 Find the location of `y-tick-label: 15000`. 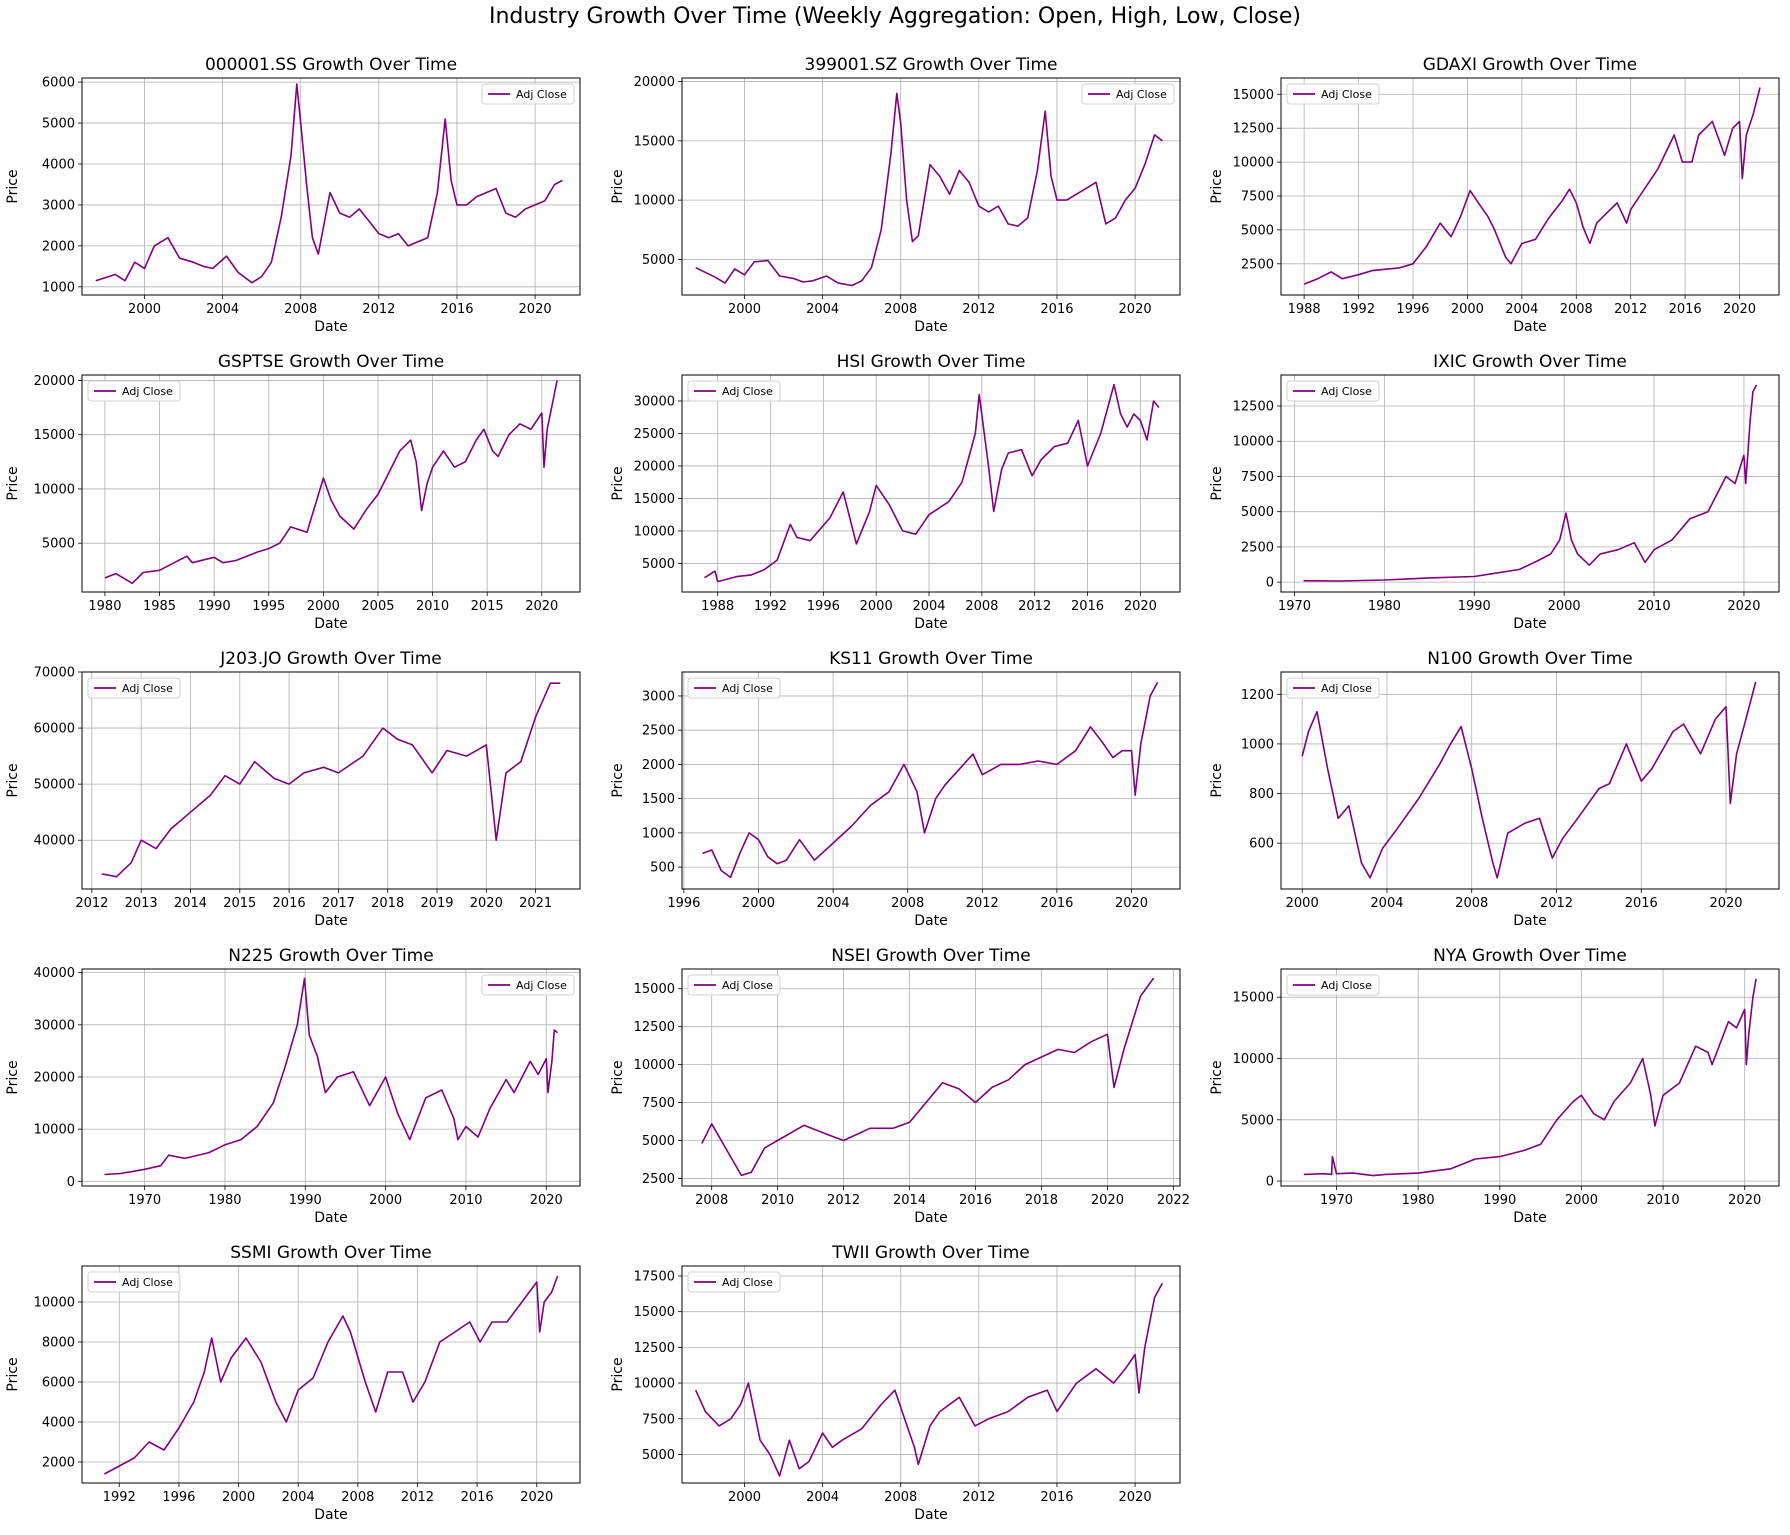

y-tick-label: 15000 is located at coordinates (654, 989).